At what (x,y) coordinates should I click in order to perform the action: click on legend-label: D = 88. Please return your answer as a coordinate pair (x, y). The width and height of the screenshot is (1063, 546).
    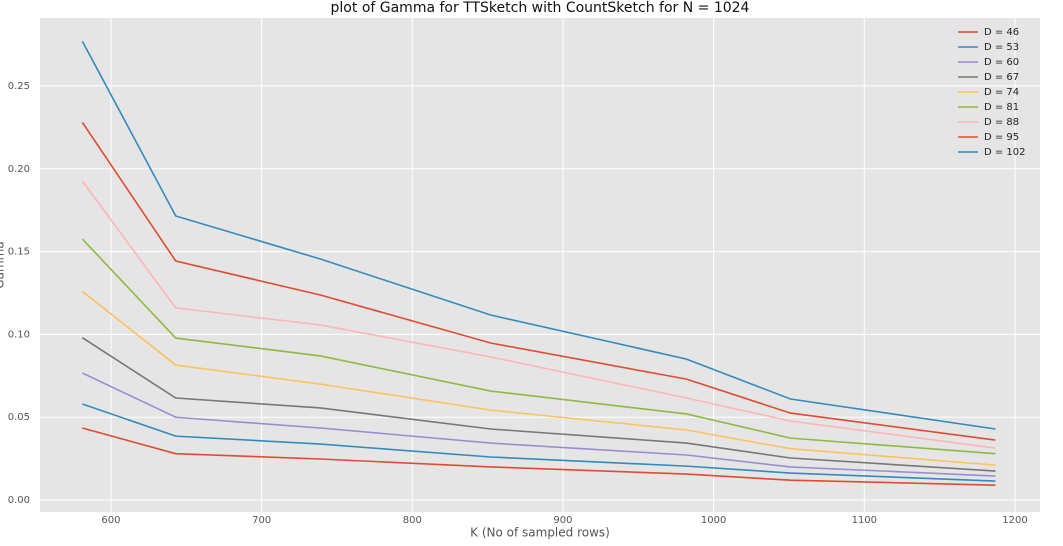
    Looking at the image, I should click on (1001, 122).